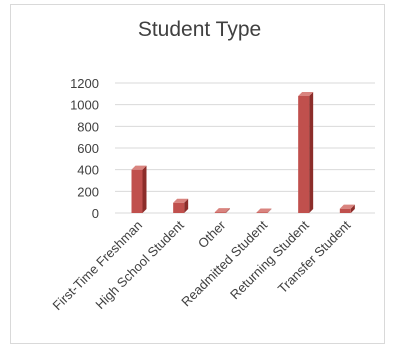 The width and height of the screenshot is (399, 354). Describe the element at coordinates (88, 126) in the screenshot. I see `y-tick-label: 800` at that location.